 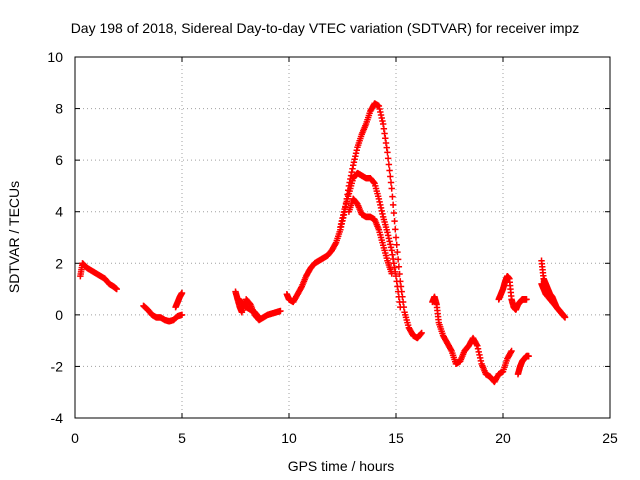 What do you see at coordinates (59, 315) in the screenshot?
I see `y-tick-label: 0` at bounding box center [59, 315].